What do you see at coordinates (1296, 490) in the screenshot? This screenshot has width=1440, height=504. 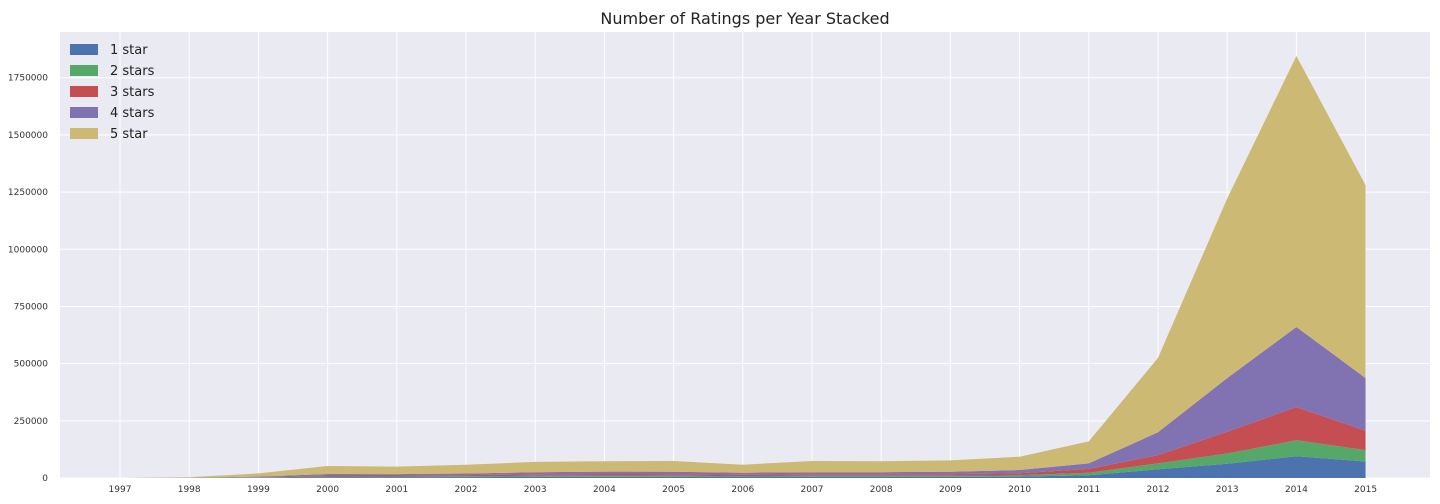 I see `x-tick-label: 2014` at bounding box center [1296, 490].